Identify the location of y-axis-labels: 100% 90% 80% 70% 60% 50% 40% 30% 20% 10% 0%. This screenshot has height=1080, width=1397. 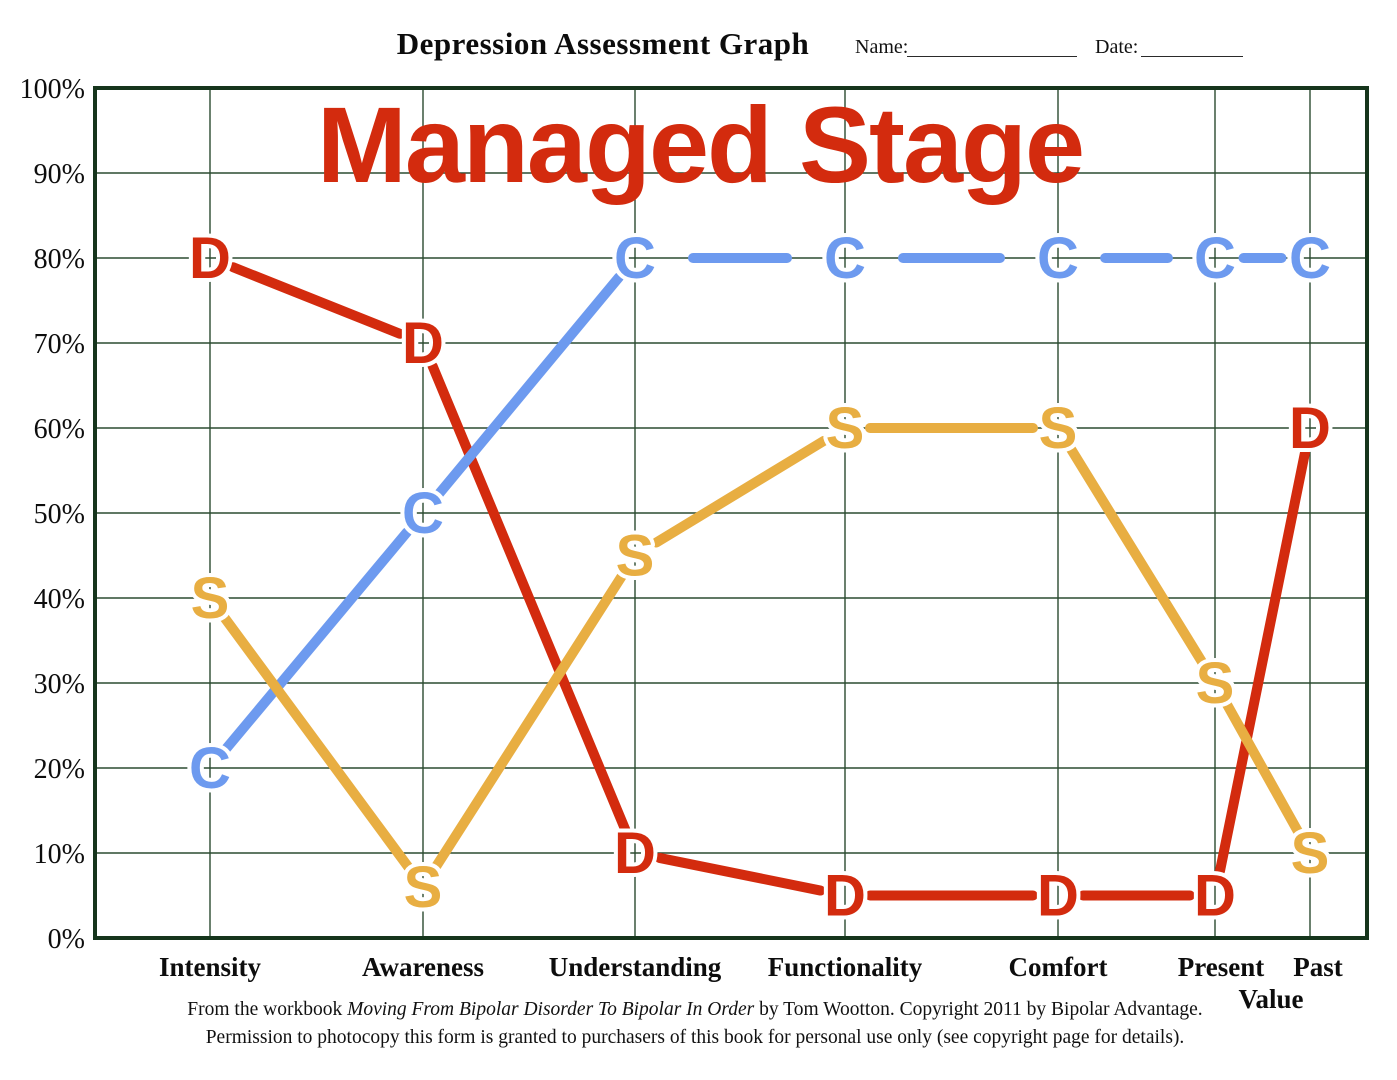
(52, 514).